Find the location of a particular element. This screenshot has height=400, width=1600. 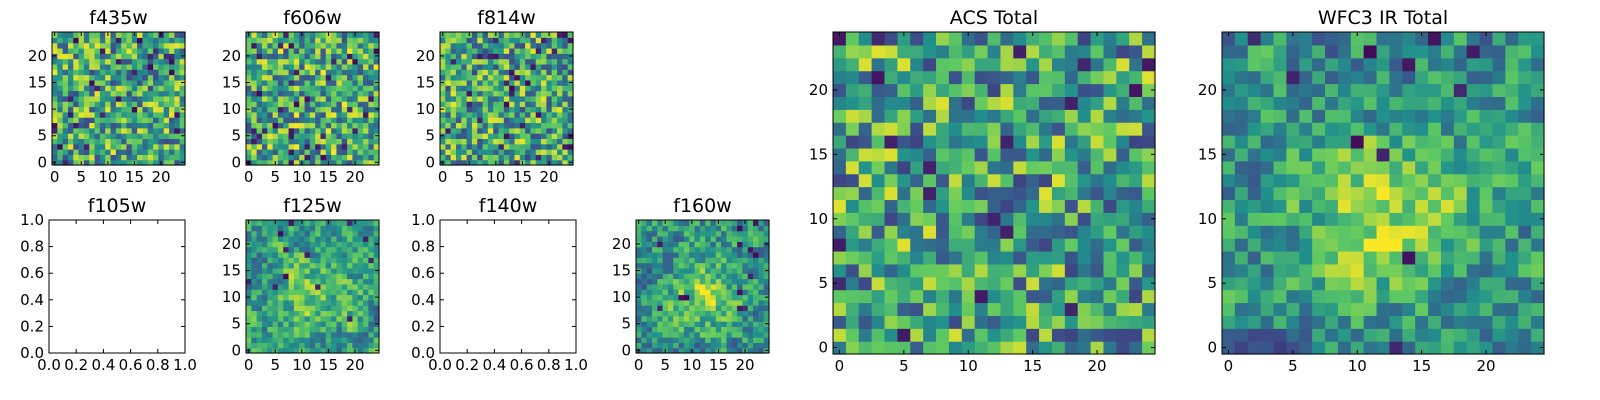

y-tick-label: 0.2 is located at coordinates (32, 326).